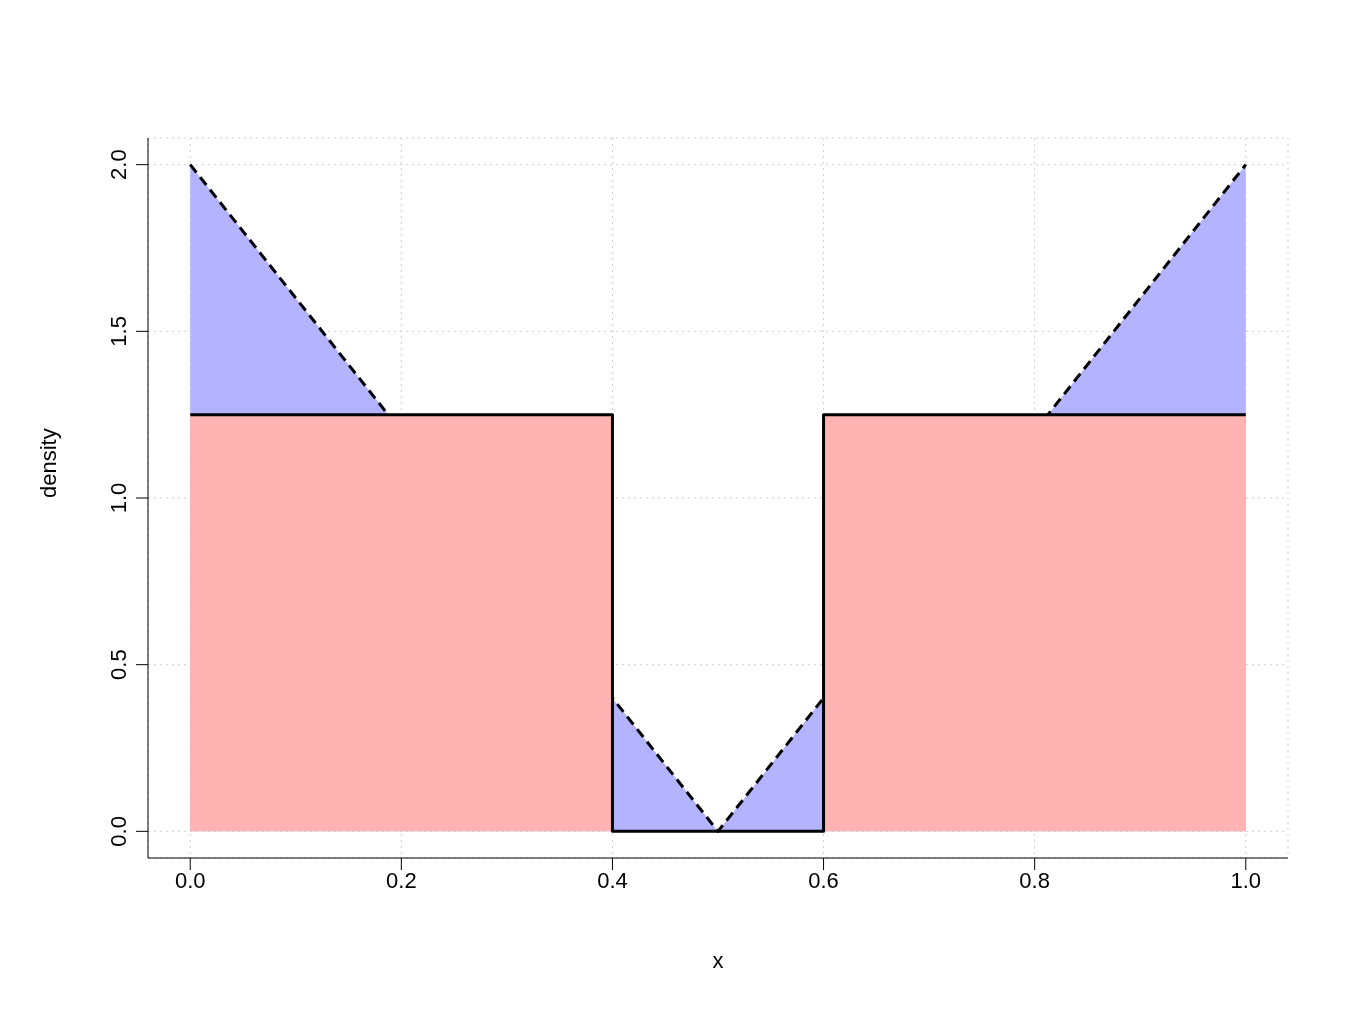 The width and height of the screenshot is (1362, 1022). Describe the element at coordinates (401, 880) in the screenshot. I see `x-tick-label: 0.2` at that location.